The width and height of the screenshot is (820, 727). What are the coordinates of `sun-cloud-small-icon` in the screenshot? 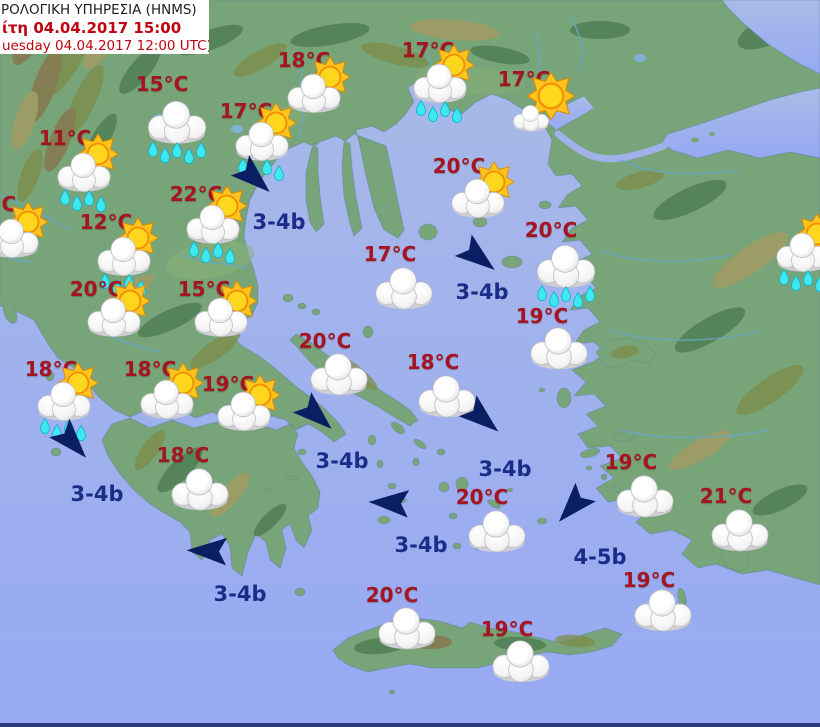 It's located at (544, 101).